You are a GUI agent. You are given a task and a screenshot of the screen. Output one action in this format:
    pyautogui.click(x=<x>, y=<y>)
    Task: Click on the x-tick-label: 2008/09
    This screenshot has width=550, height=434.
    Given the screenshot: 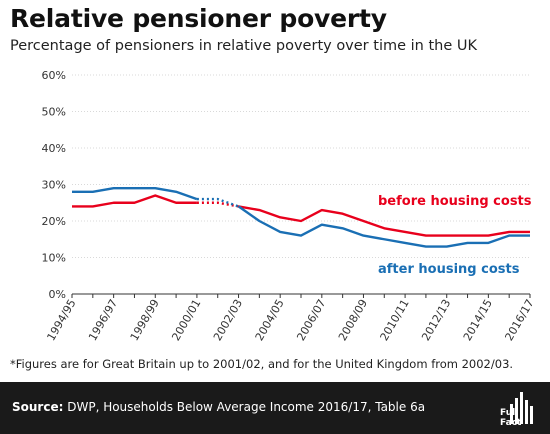 What is the action you would take?
    pyautogui.click(x=353, y=320)
    